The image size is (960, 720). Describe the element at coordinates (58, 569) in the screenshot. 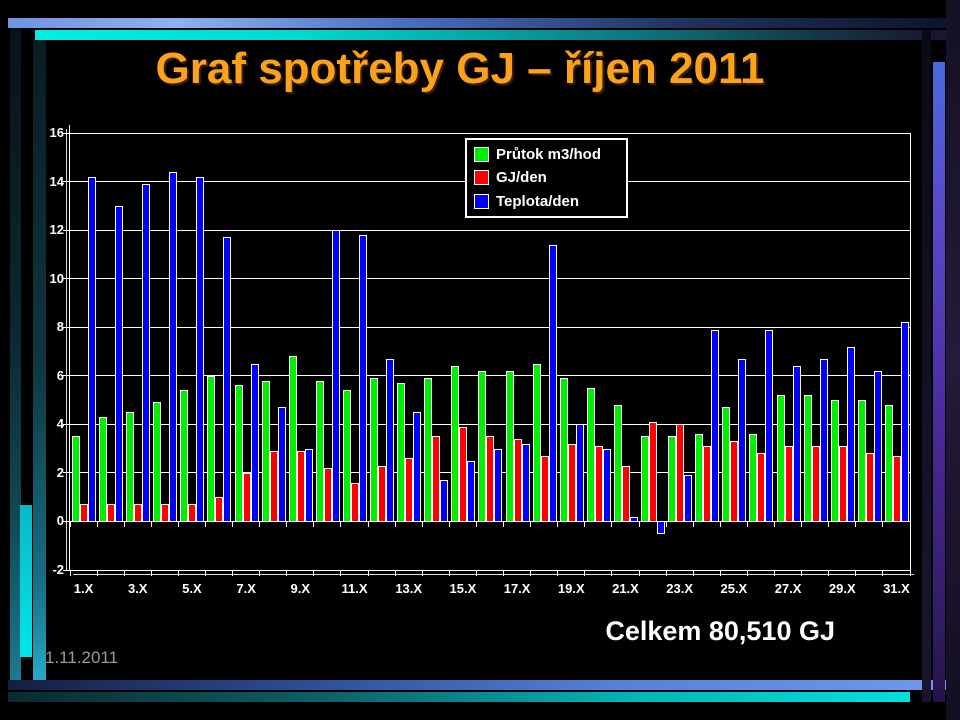

I see `y-tick-label: -2` at that location.